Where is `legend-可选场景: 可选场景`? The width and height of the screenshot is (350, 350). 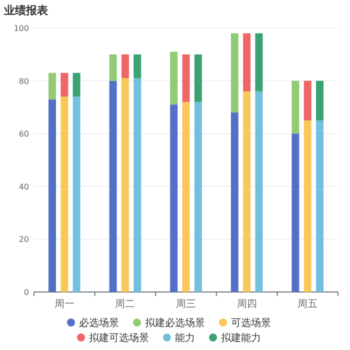 legend-可选场景: 可选场景 is located at coordinates (245, 323).